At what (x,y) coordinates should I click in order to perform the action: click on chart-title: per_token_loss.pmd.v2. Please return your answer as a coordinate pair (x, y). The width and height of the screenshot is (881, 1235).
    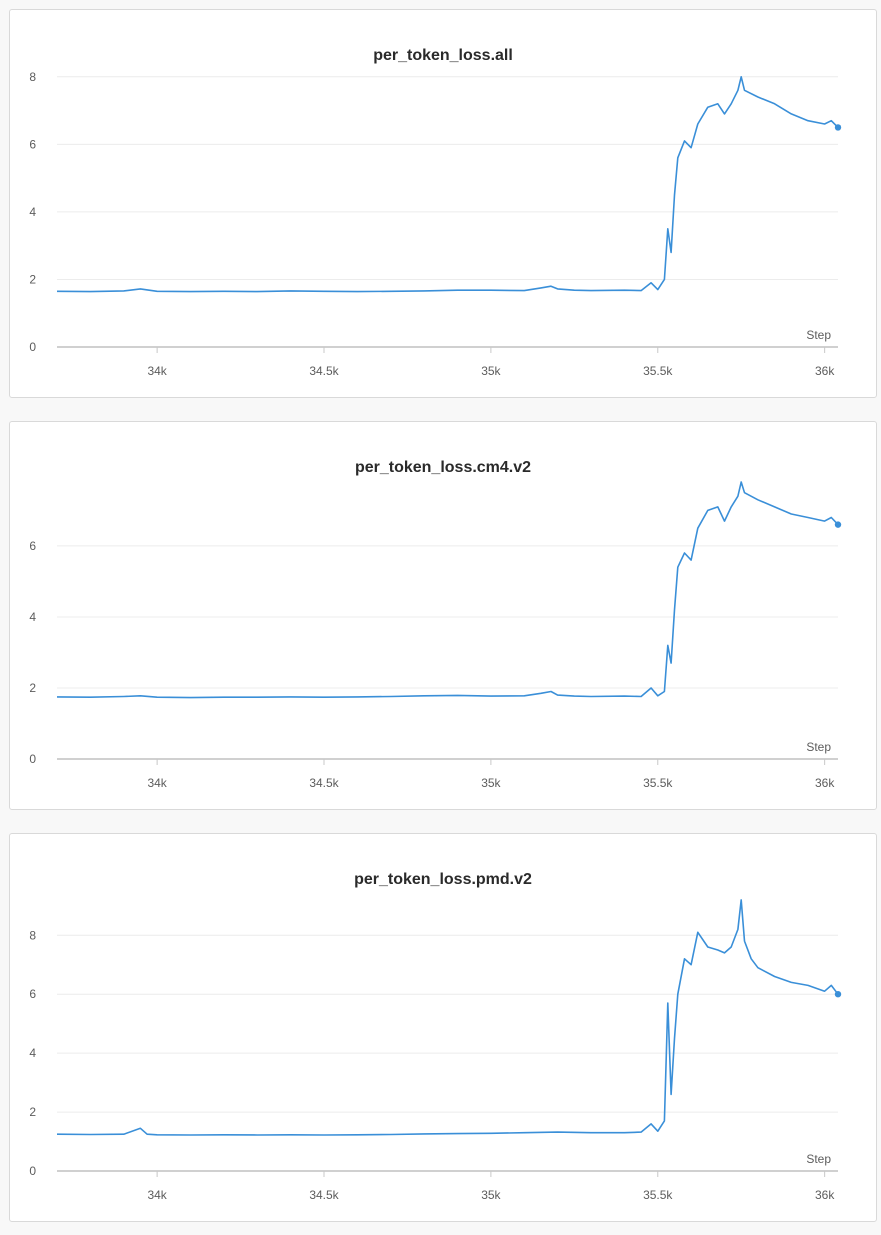
    Looking at the image, I should click on (443, 879).